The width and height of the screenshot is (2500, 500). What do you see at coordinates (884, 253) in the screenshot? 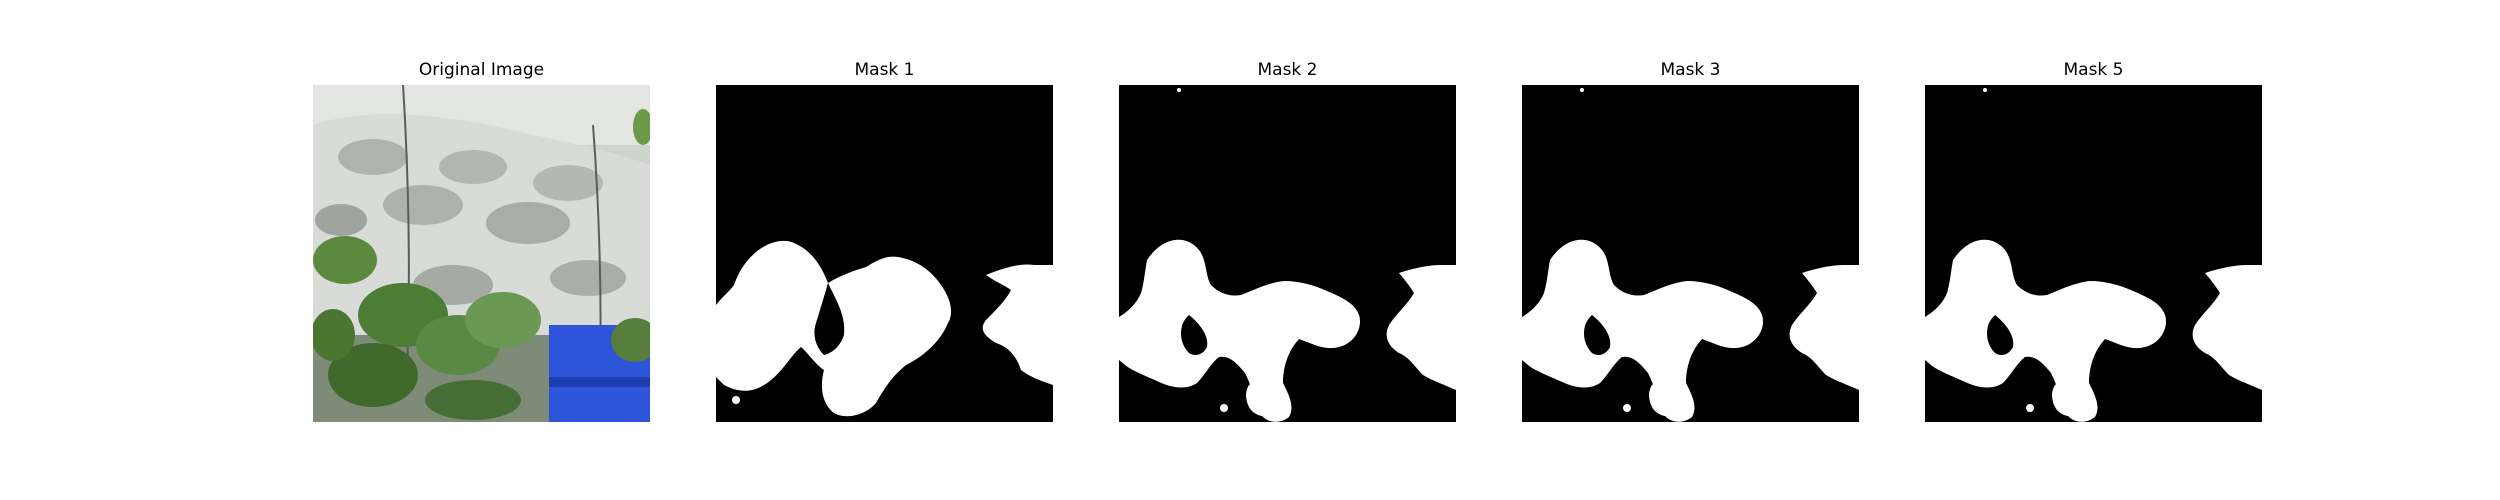
I see `mask-1-image` at bounding box center [884, 253].